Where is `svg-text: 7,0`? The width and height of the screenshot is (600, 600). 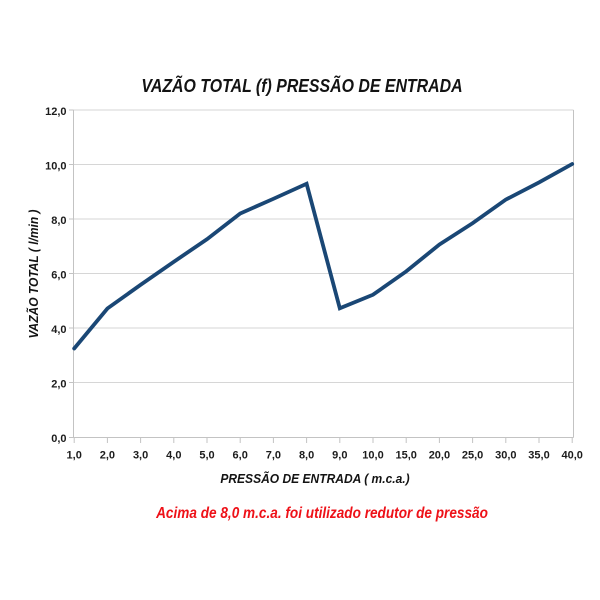
svg-text: 7,0 is located at coordinates (273, 456).